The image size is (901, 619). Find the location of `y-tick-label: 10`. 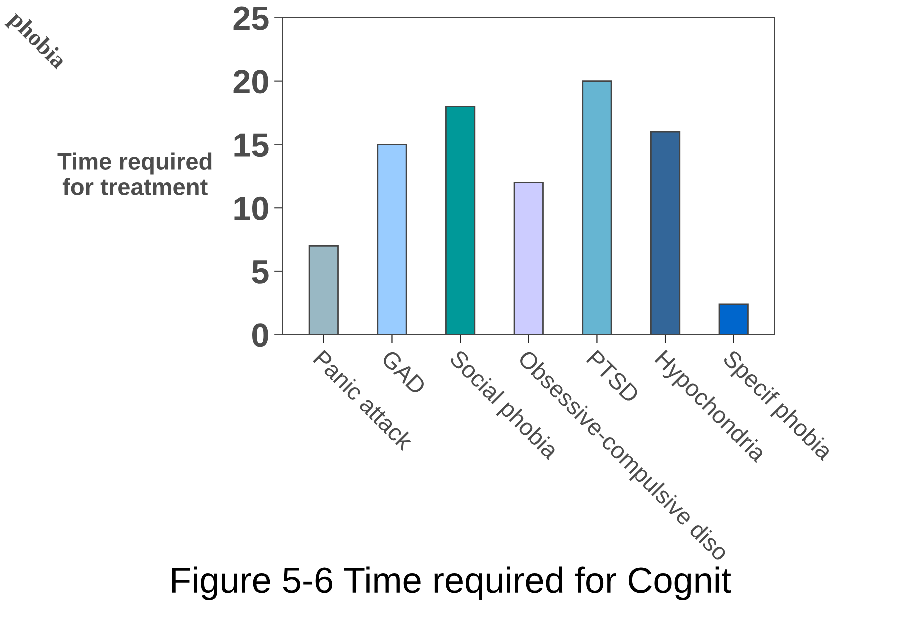

y-tick-label: 10 is located at coordinates (251, 208).